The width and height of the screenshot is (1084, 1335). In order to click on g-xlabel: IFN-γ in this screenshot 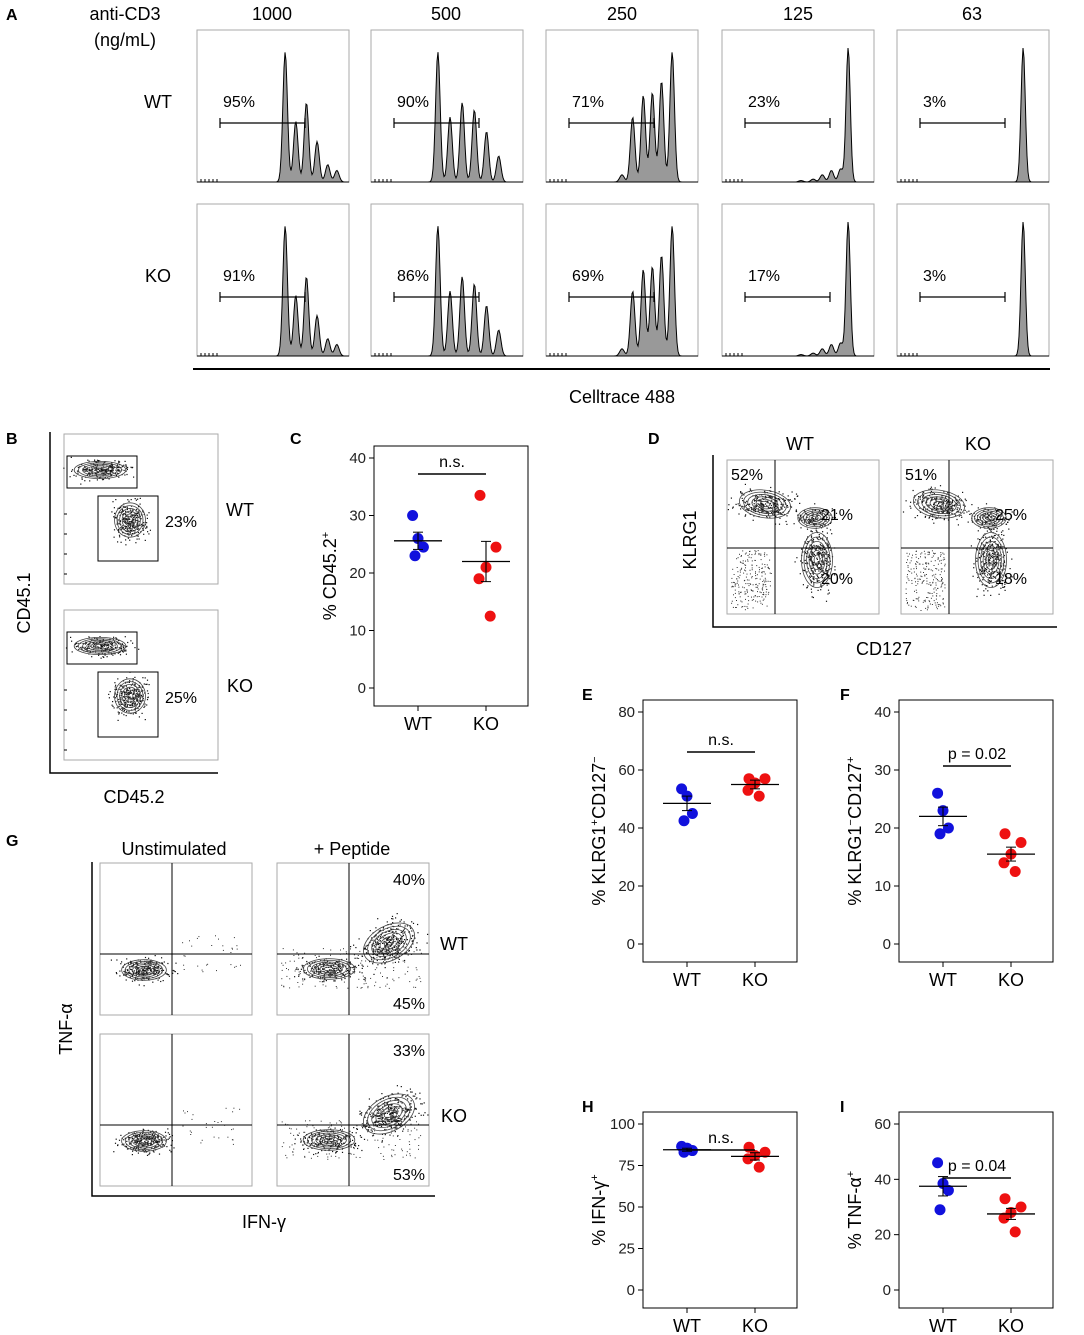, I will do `click(264, 1222)`.